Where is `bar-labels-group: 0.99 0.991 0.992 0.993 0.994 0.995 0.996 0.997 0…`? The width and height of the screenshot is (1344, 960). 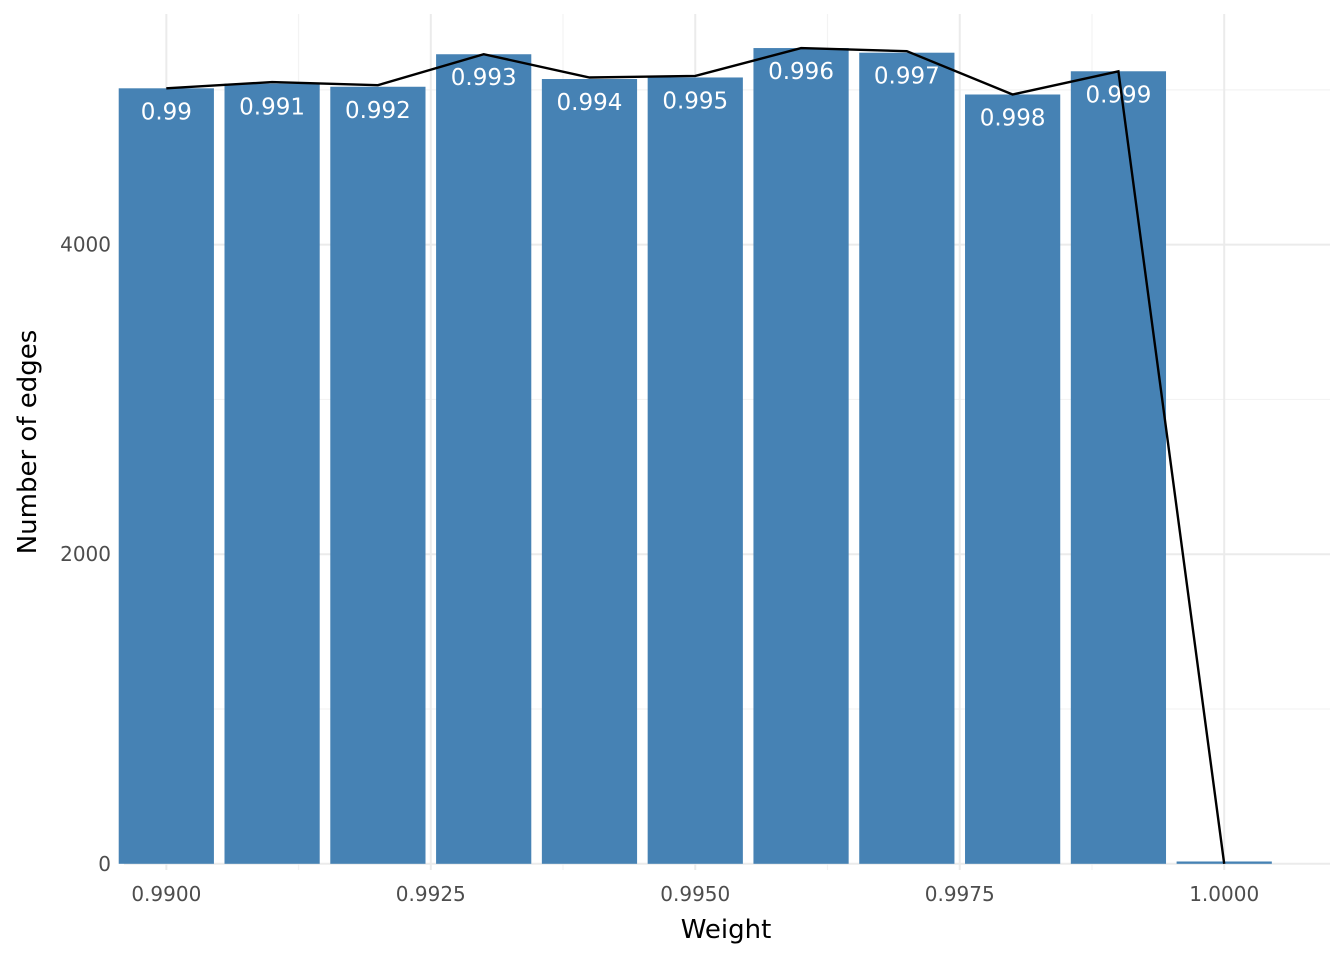 bar-labels-group: 0.99 0.991 0.992 0.993 0.994 0.995 0.996 0.997 0… is located at coordinates (646, 95).